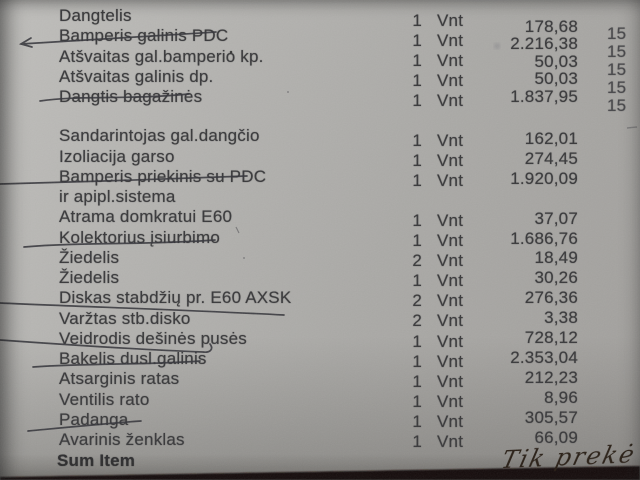 This screenshot has width=640, height=480. What do you see at coordinates (556, 278) in the screenshot?
I see `item-price: 30,26` at bounding box center [556, 278].